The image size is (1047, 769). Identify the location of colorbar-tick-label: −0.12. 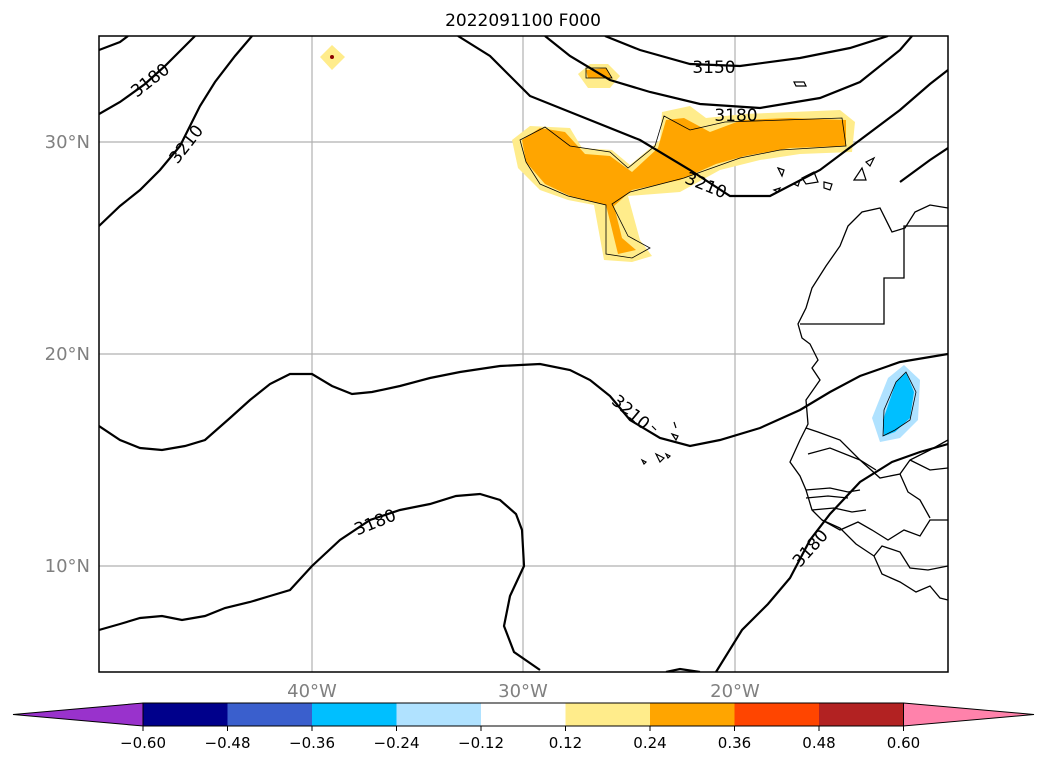
(481, 743).